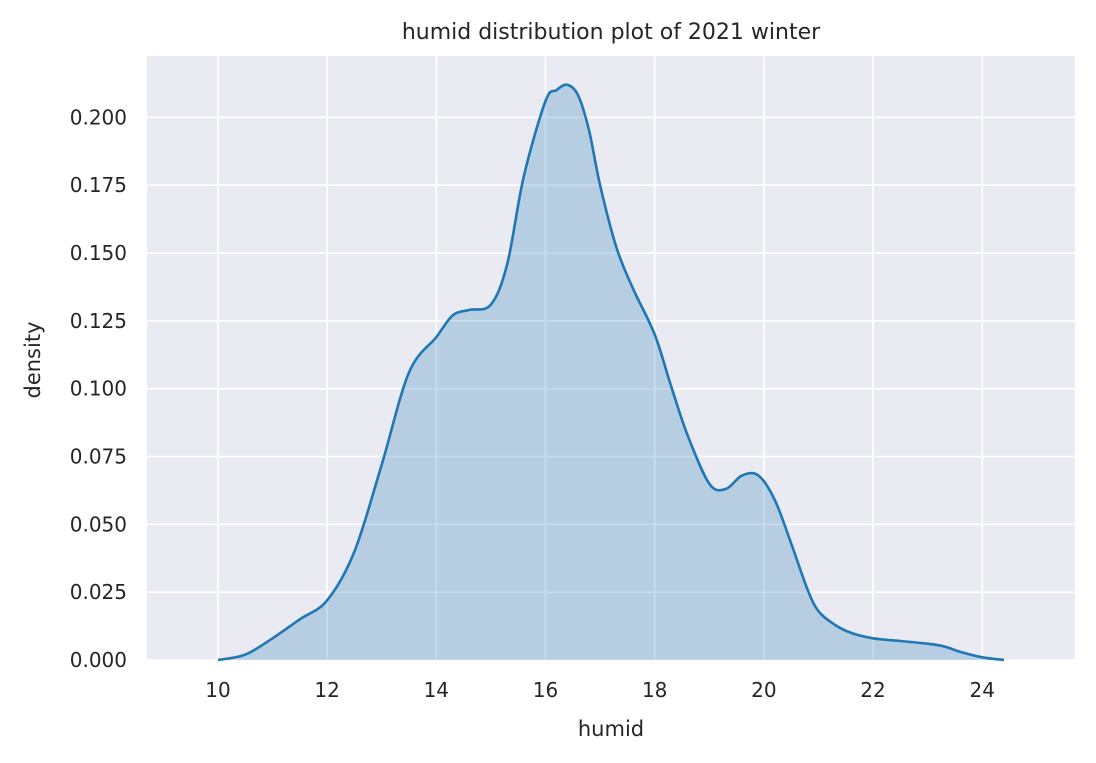  I want to click on x-tick-label: 12, so click(326, 690).